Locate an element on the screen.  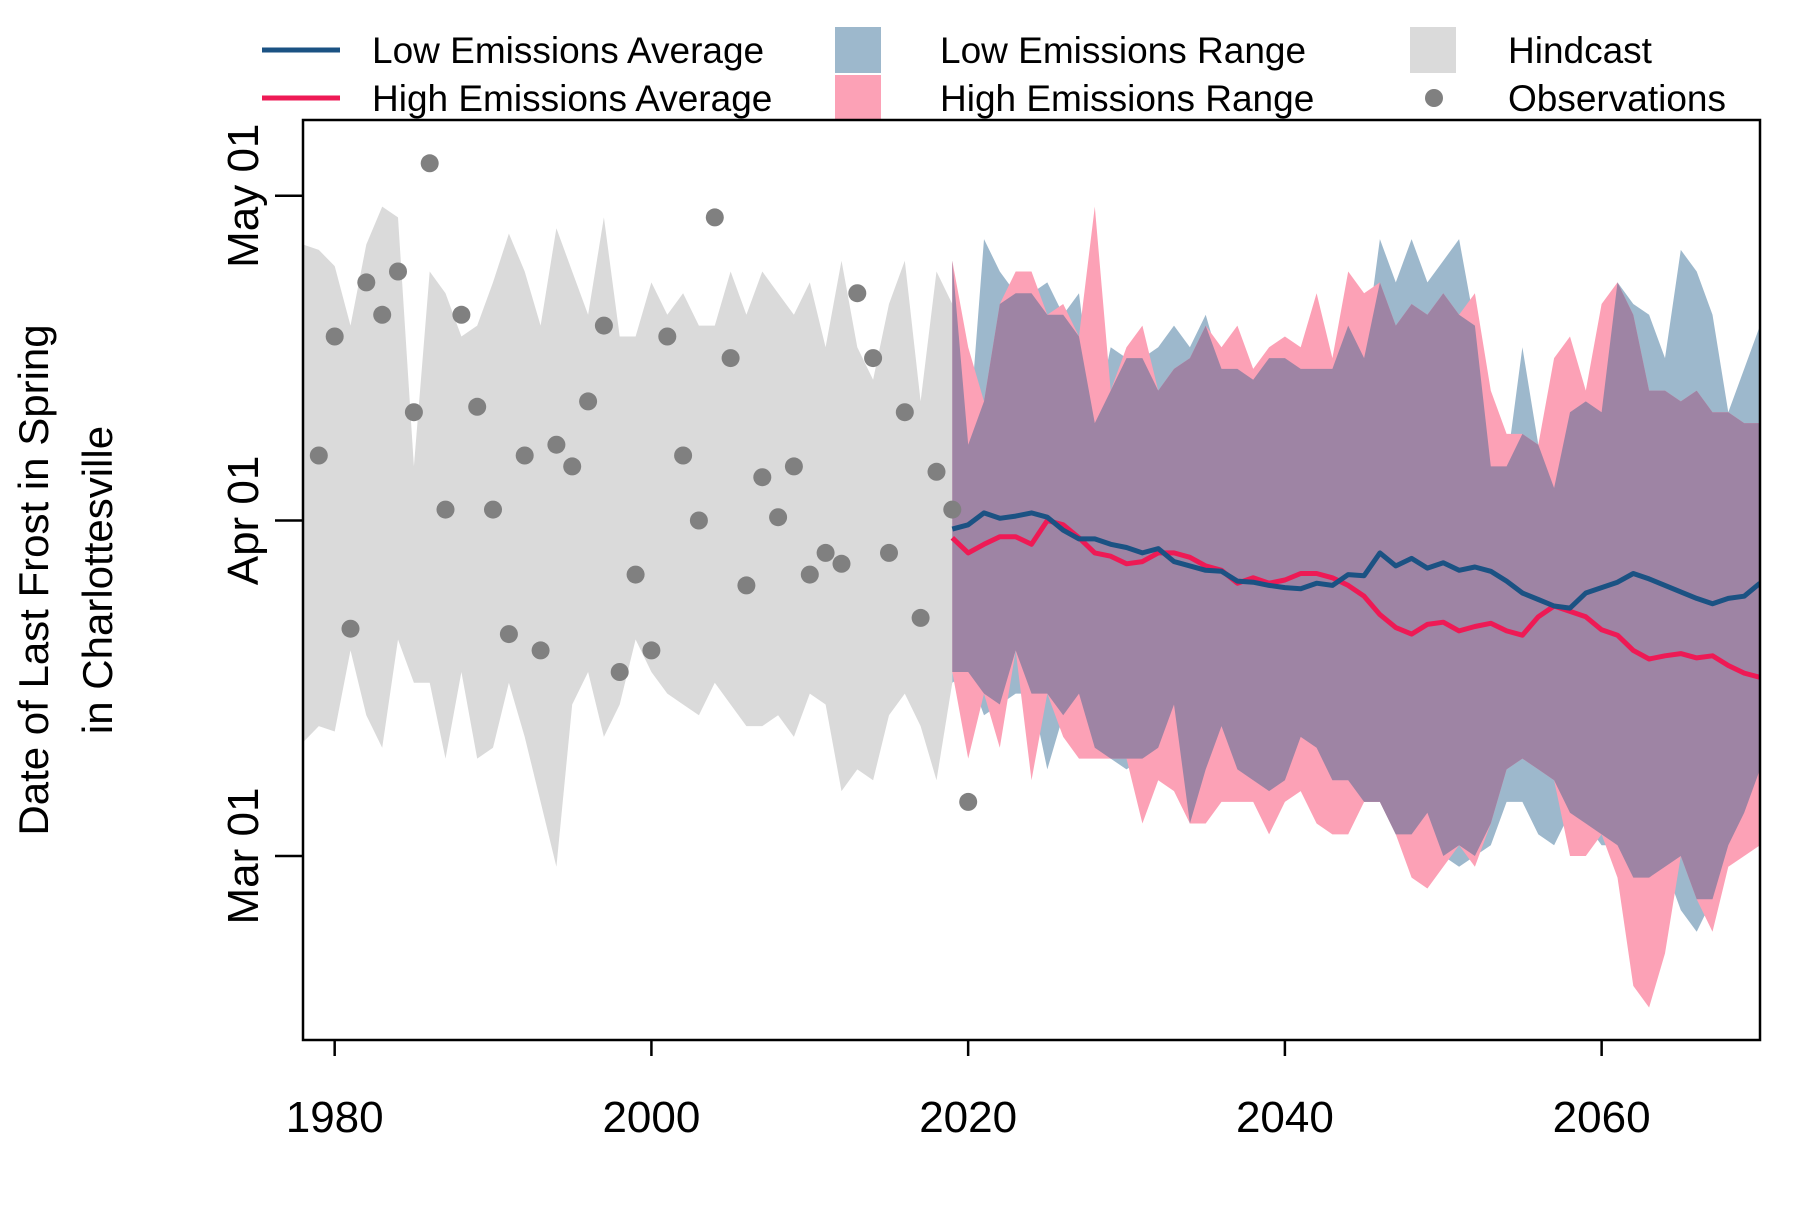
legend-label: High Emissions Range is located at coordinates (1127, 98).